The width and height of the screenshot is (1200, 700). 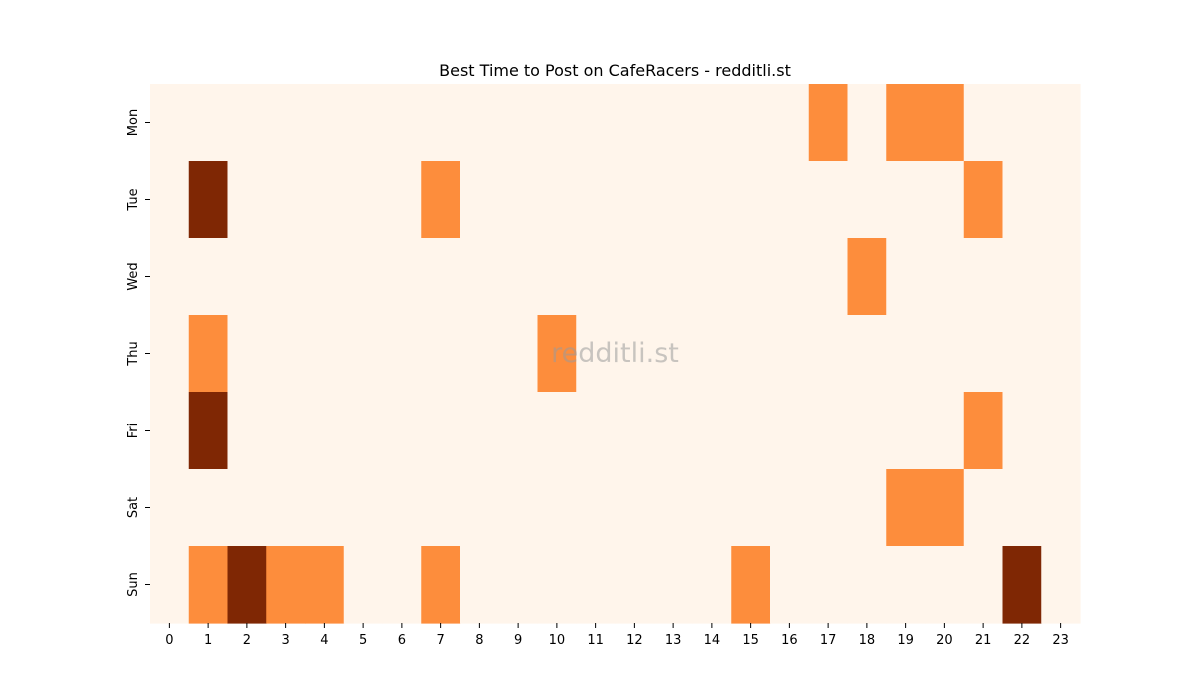 What do you see at coordinates (789, 640) in the screenshot?
I see `x-tick-label: 16` at bounding box center [789, 640].